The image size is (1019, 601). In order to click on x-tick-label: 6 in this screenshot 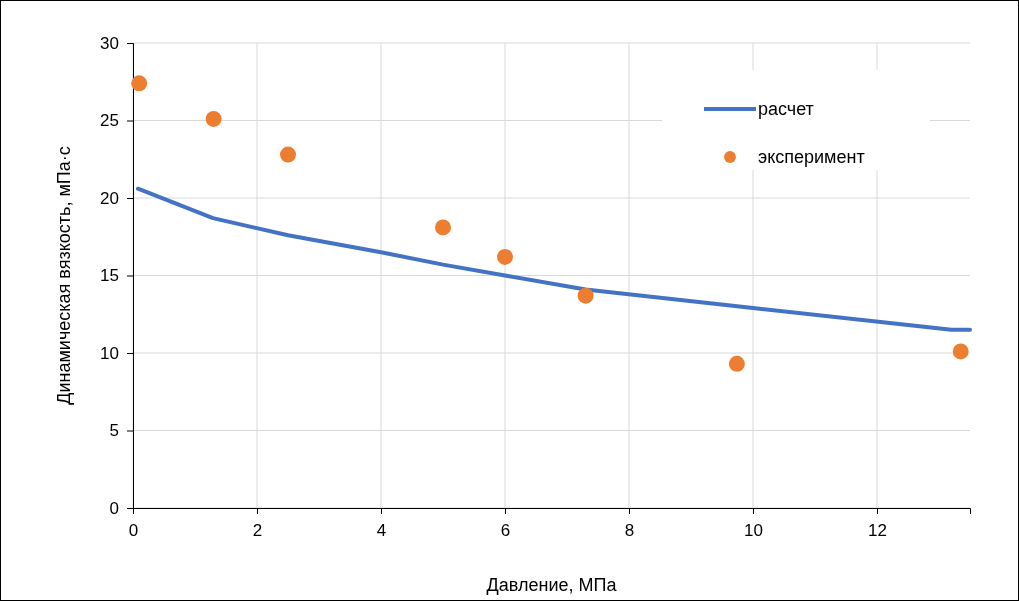, I will do `click(505, 531)`.